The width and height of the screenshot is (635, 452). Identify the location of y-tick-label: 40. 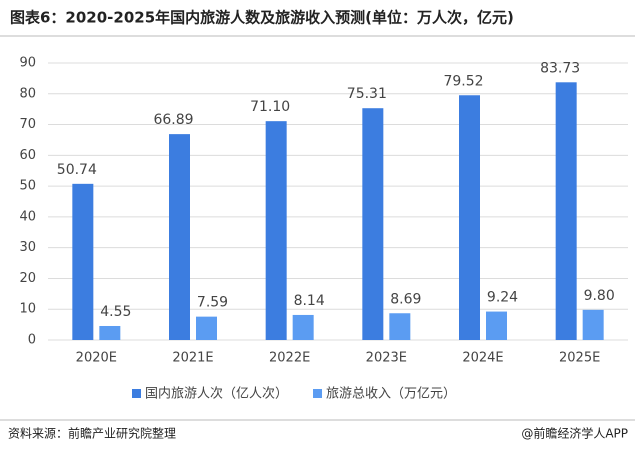
(27, 216).